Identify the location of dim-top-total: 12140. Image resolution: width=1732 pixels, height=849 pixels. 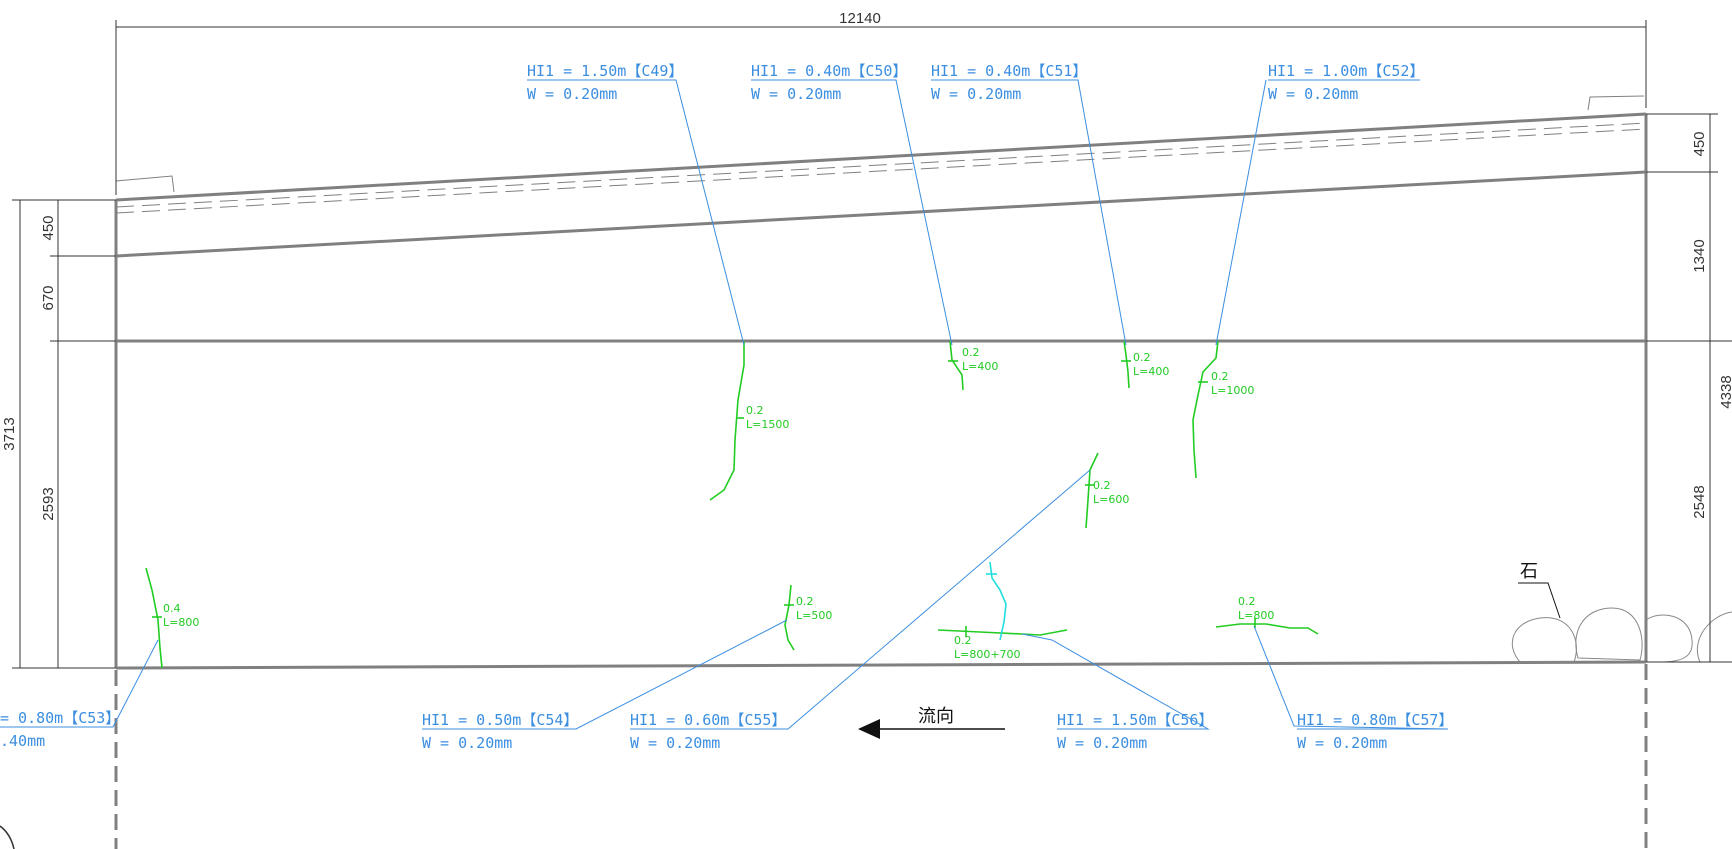
(860, 18).